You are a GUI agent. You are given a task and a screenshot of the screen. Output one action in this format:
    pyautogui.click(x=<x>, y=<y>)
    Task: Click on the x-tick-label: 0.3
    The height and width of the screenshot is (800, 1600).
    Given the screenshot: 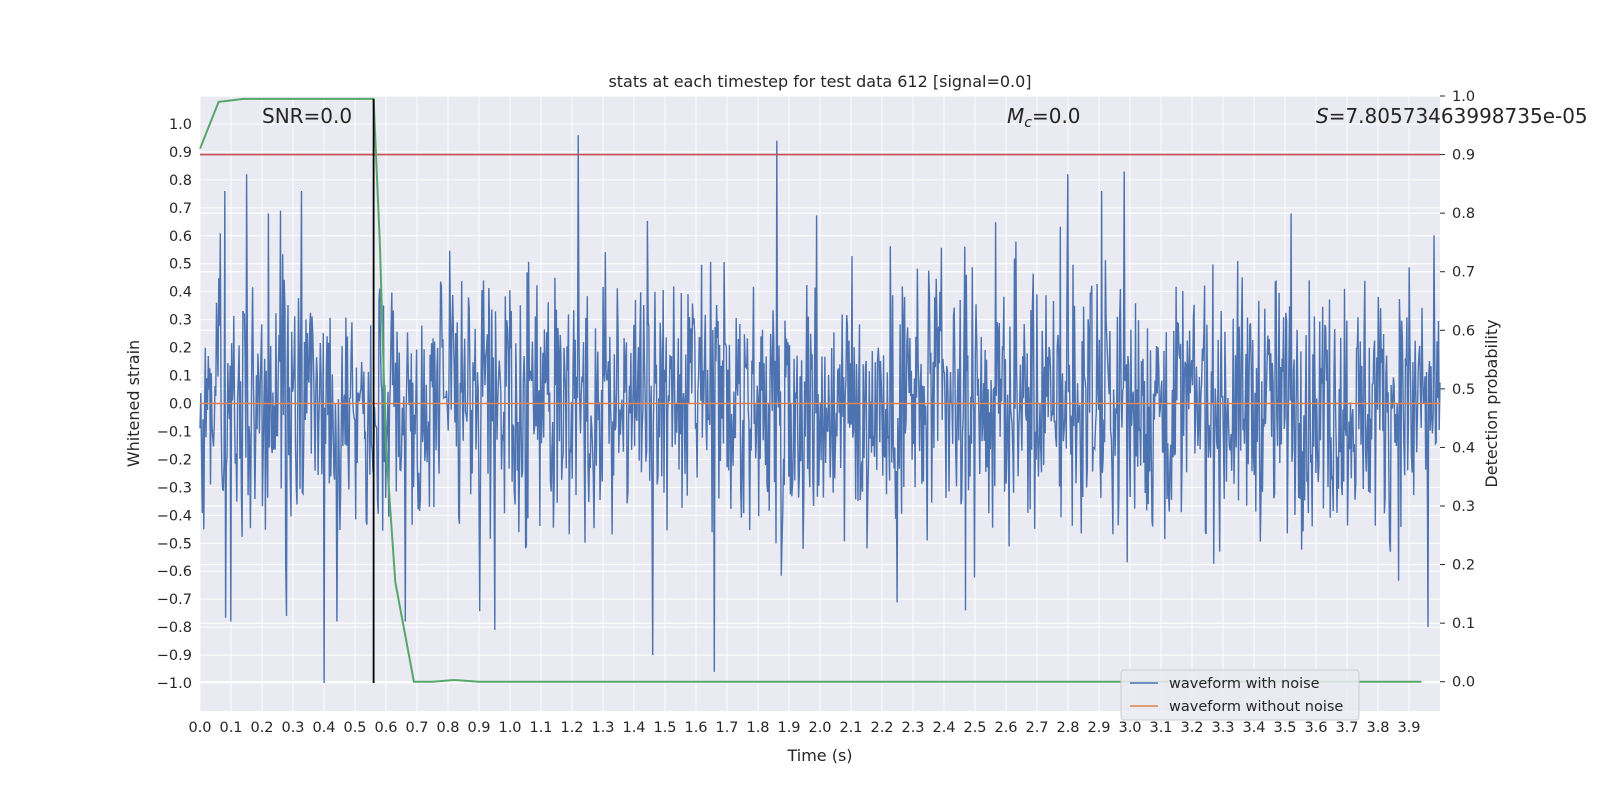 What is the action you would take?
    pyautogui.click(x=292, y=728)
    